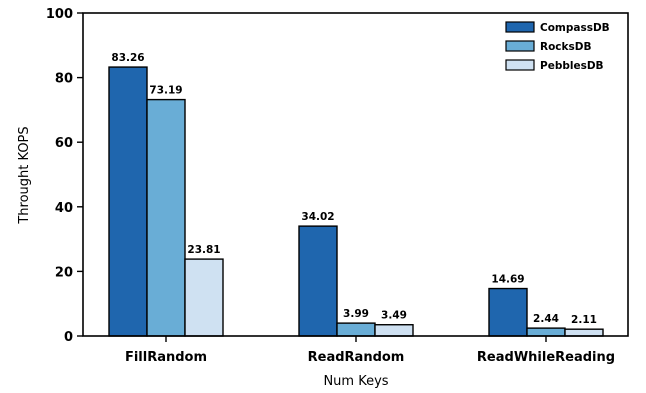  I want to click on legend-swatch-pebblesdb, so click(520, 65).